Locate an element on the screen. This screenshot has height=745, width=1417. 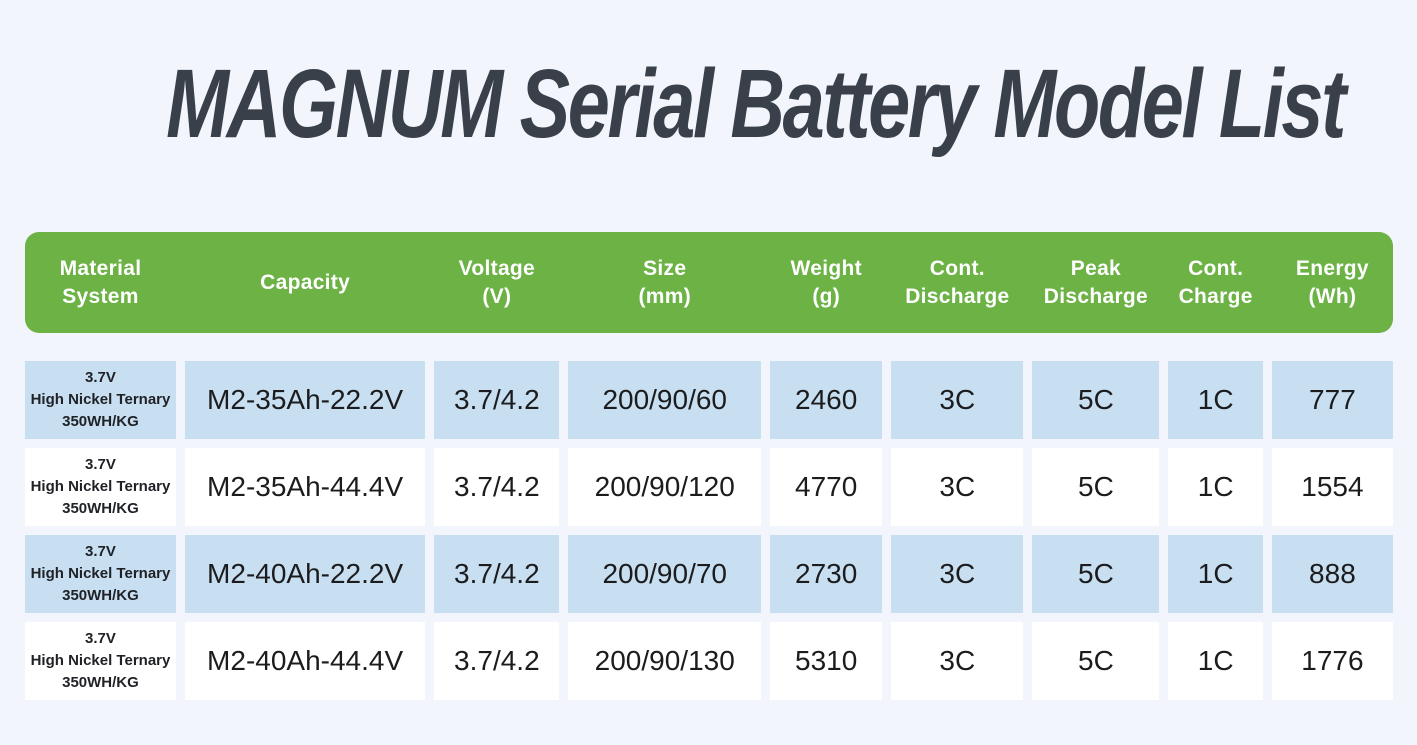
cell-size: 200/90/60 is located at coordinates (665, 400).